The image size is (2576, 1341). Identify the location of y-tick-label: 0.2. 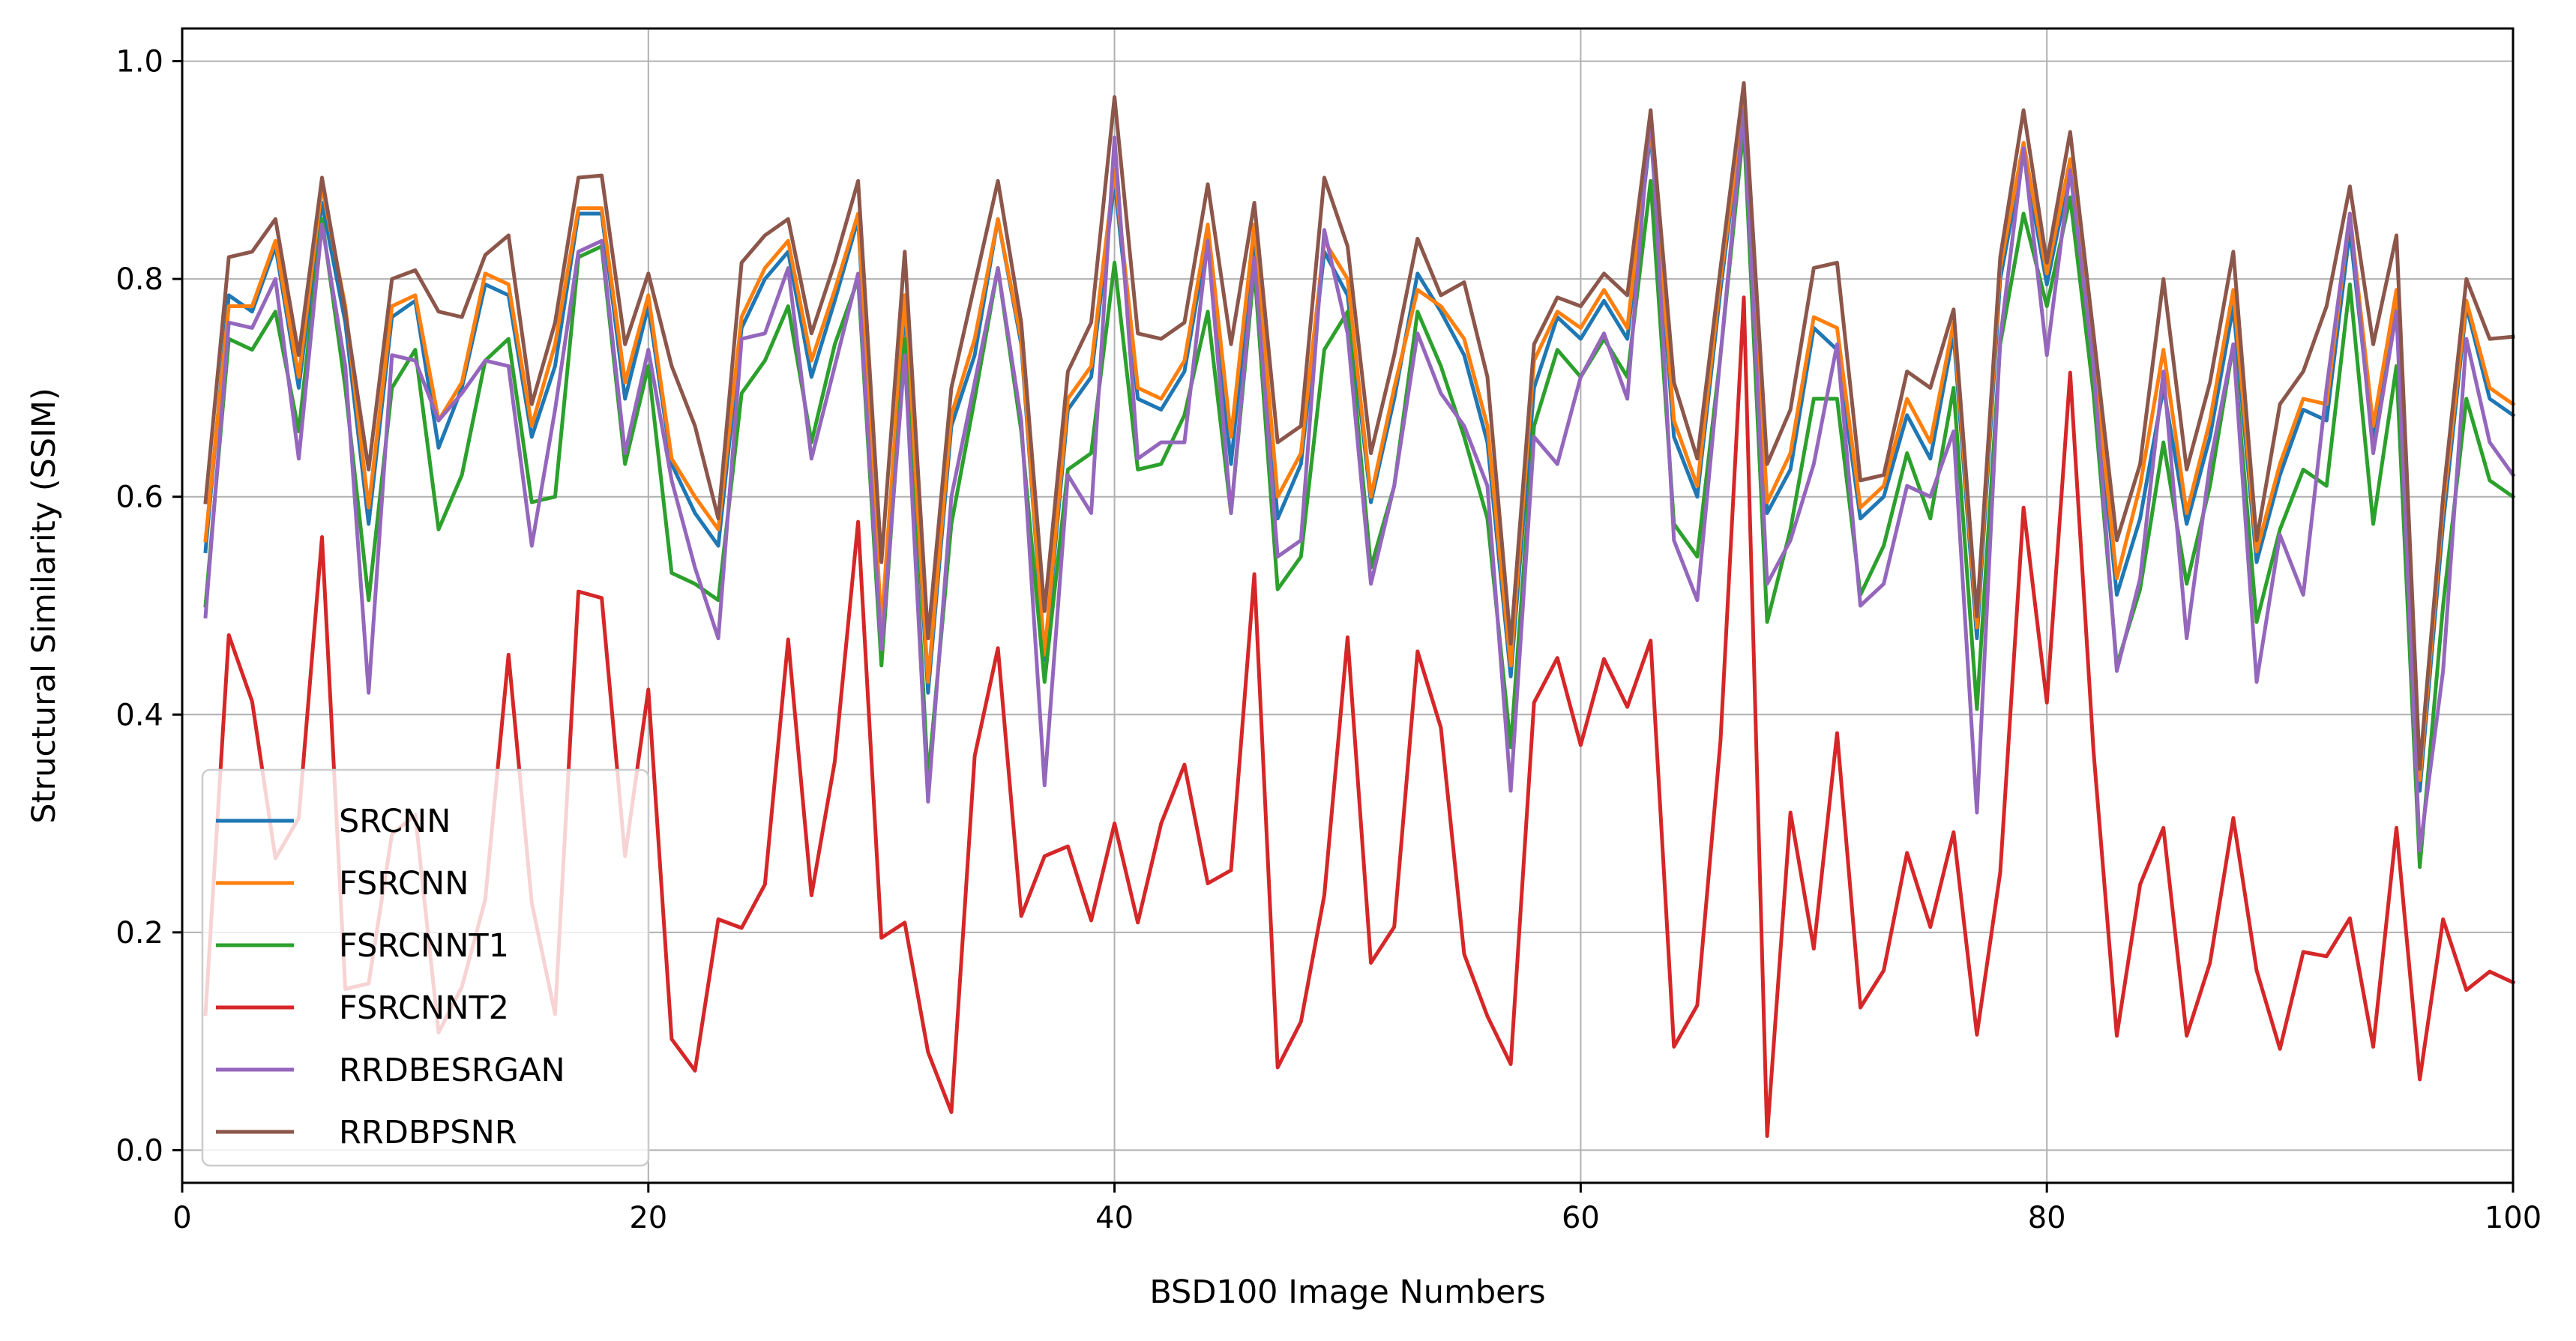
(139, 933).